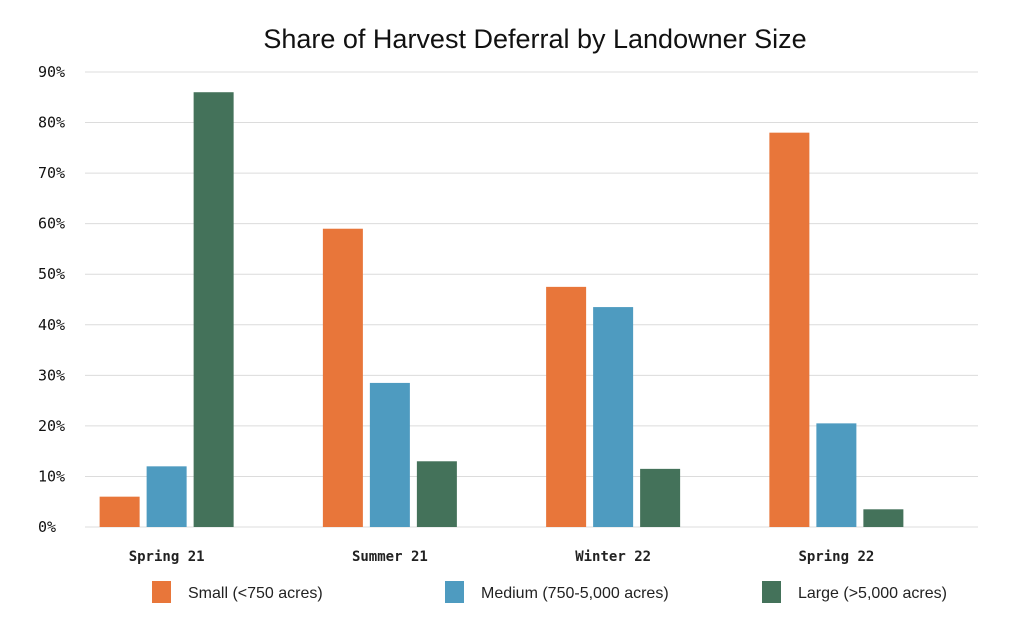 The width and height of the screenshot is (1024, 623). What do you see at coordinates (255, 593) in the screenshot?
I see `legend-label: Small (<750 acres)` at bounding box center [255, 593].